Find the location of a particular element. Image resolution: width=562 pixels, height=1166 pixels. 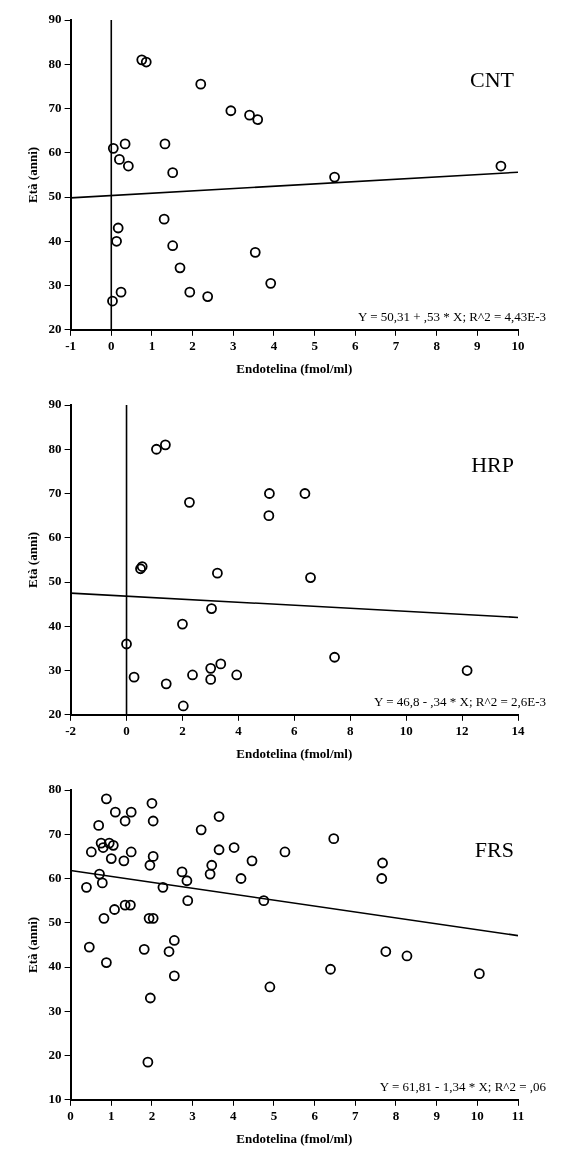

y-tick-label: 50 is located at coordinates (55, 196).